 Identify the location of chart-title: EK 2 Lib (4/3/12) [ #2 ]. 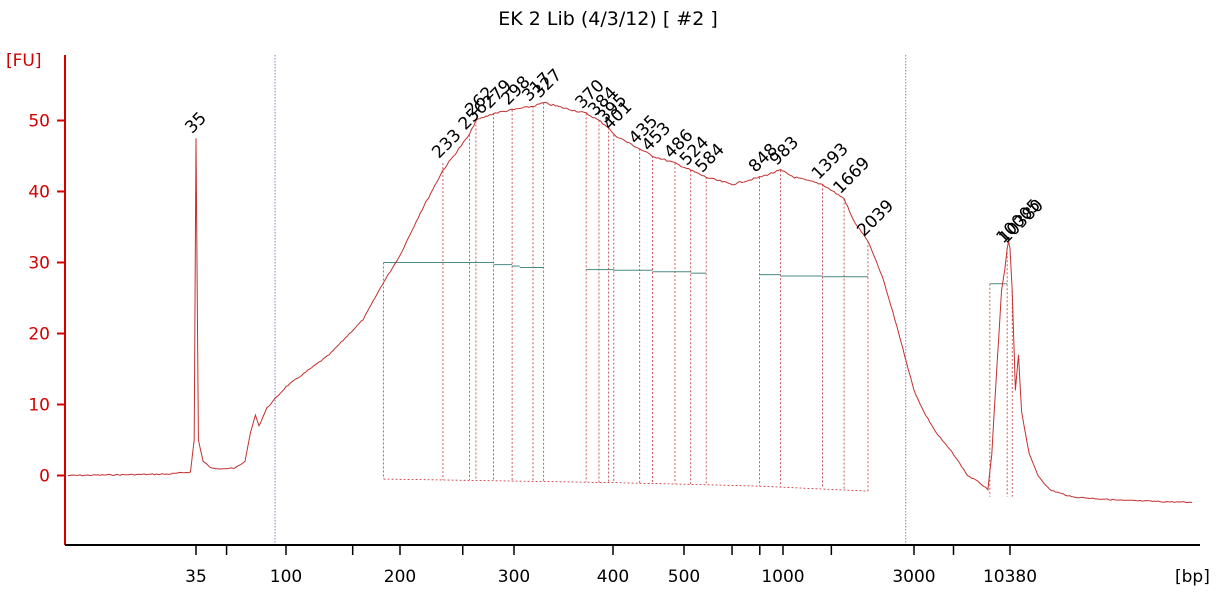
(608, 19).